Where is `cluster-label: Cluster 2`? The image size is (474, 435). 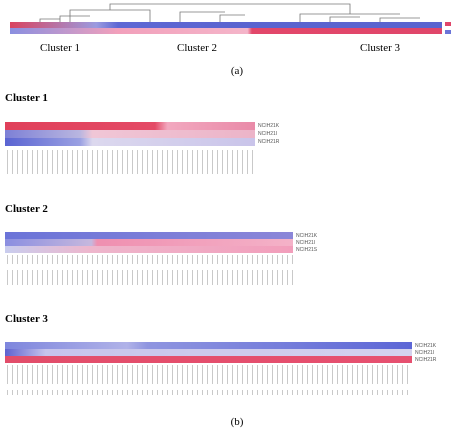 cluster-label: Cluster 2 is located at coordinates (197, 48).